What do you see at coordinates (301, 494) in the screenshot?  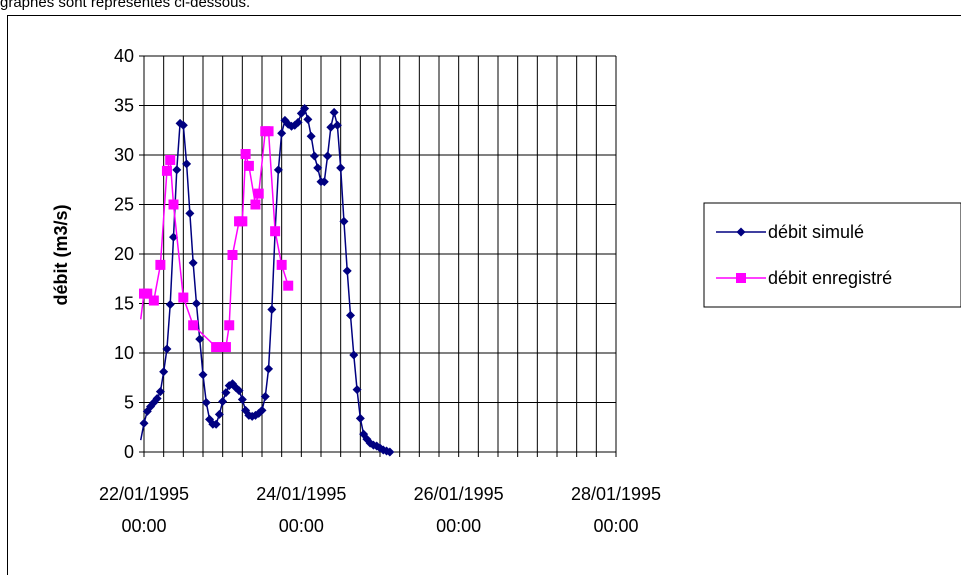 I see `x-tick-label: 24/01/1995` at bounding box center [301, 494].